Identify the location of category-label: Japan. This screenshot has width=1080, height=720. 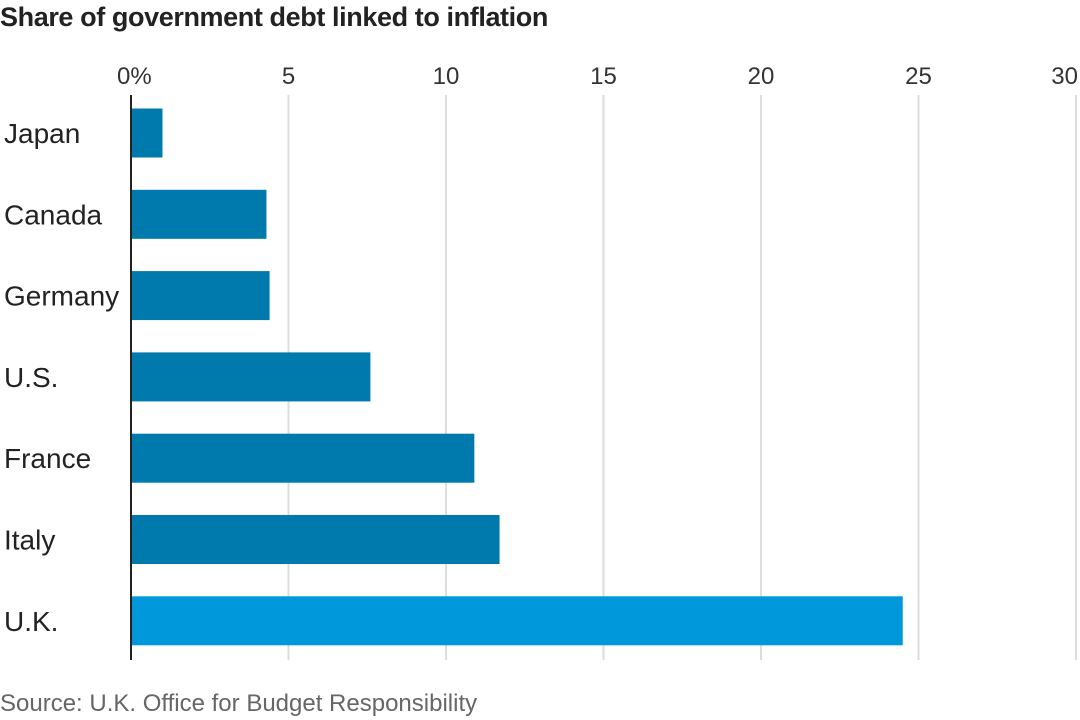
(42, 133).